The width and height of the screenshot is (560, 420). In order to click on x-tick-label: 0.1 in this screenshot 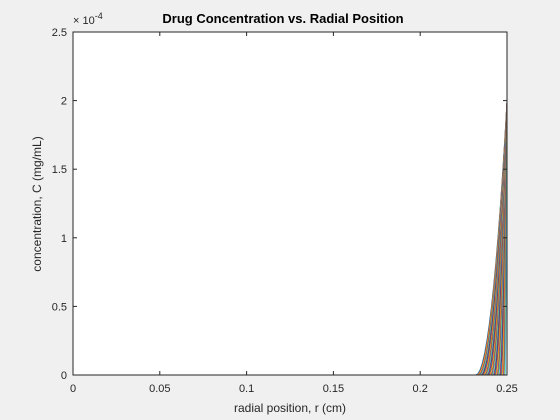, I will do `click(246, 389)`.